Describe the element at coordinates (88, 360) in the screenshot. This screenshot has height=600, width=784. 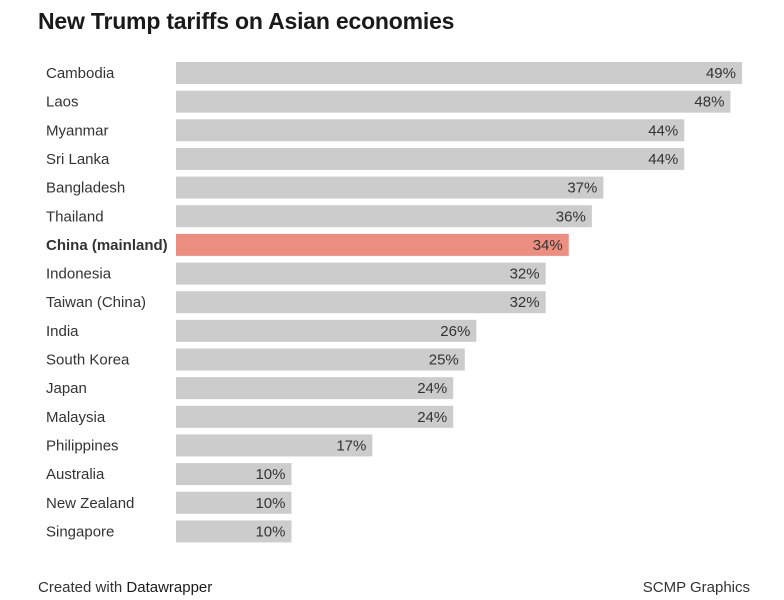
I see `category-label-south-korea: South Korea` at that location.